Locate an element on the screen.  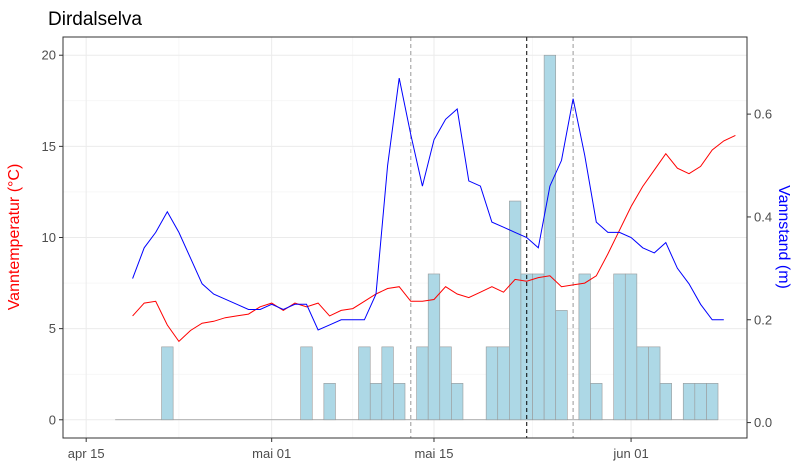
x-tick-label: apr 15 is located at coordinates (86, 453).